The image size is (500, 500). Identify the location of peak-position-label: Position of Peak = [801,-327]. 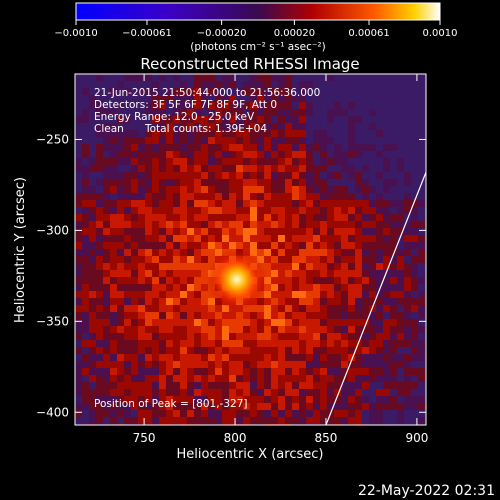
(171, 404).